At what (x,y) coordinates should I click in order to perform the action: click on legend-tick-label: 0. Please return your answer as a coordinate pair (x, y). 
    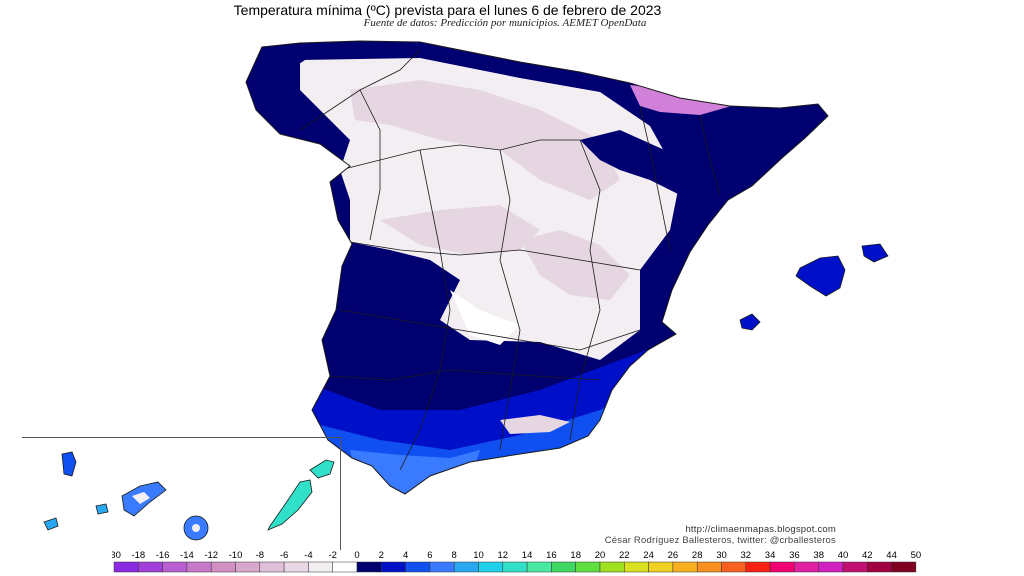
    Looking at the image, I should click on (356, 555).